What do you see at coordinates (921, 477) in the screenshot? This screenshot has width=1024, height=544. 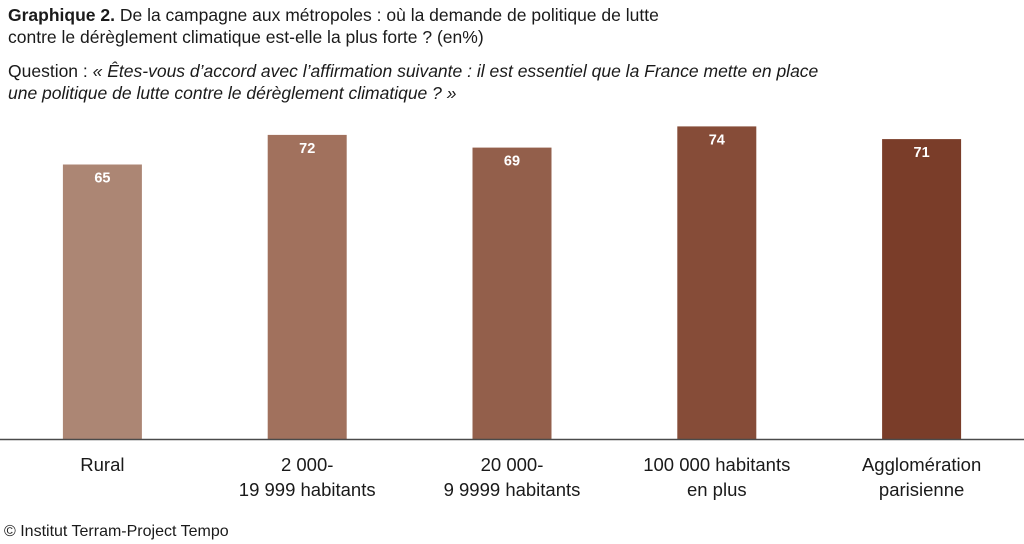 I see `category-label-5: Agglomération parisienne` at bounding box center [921, 477].